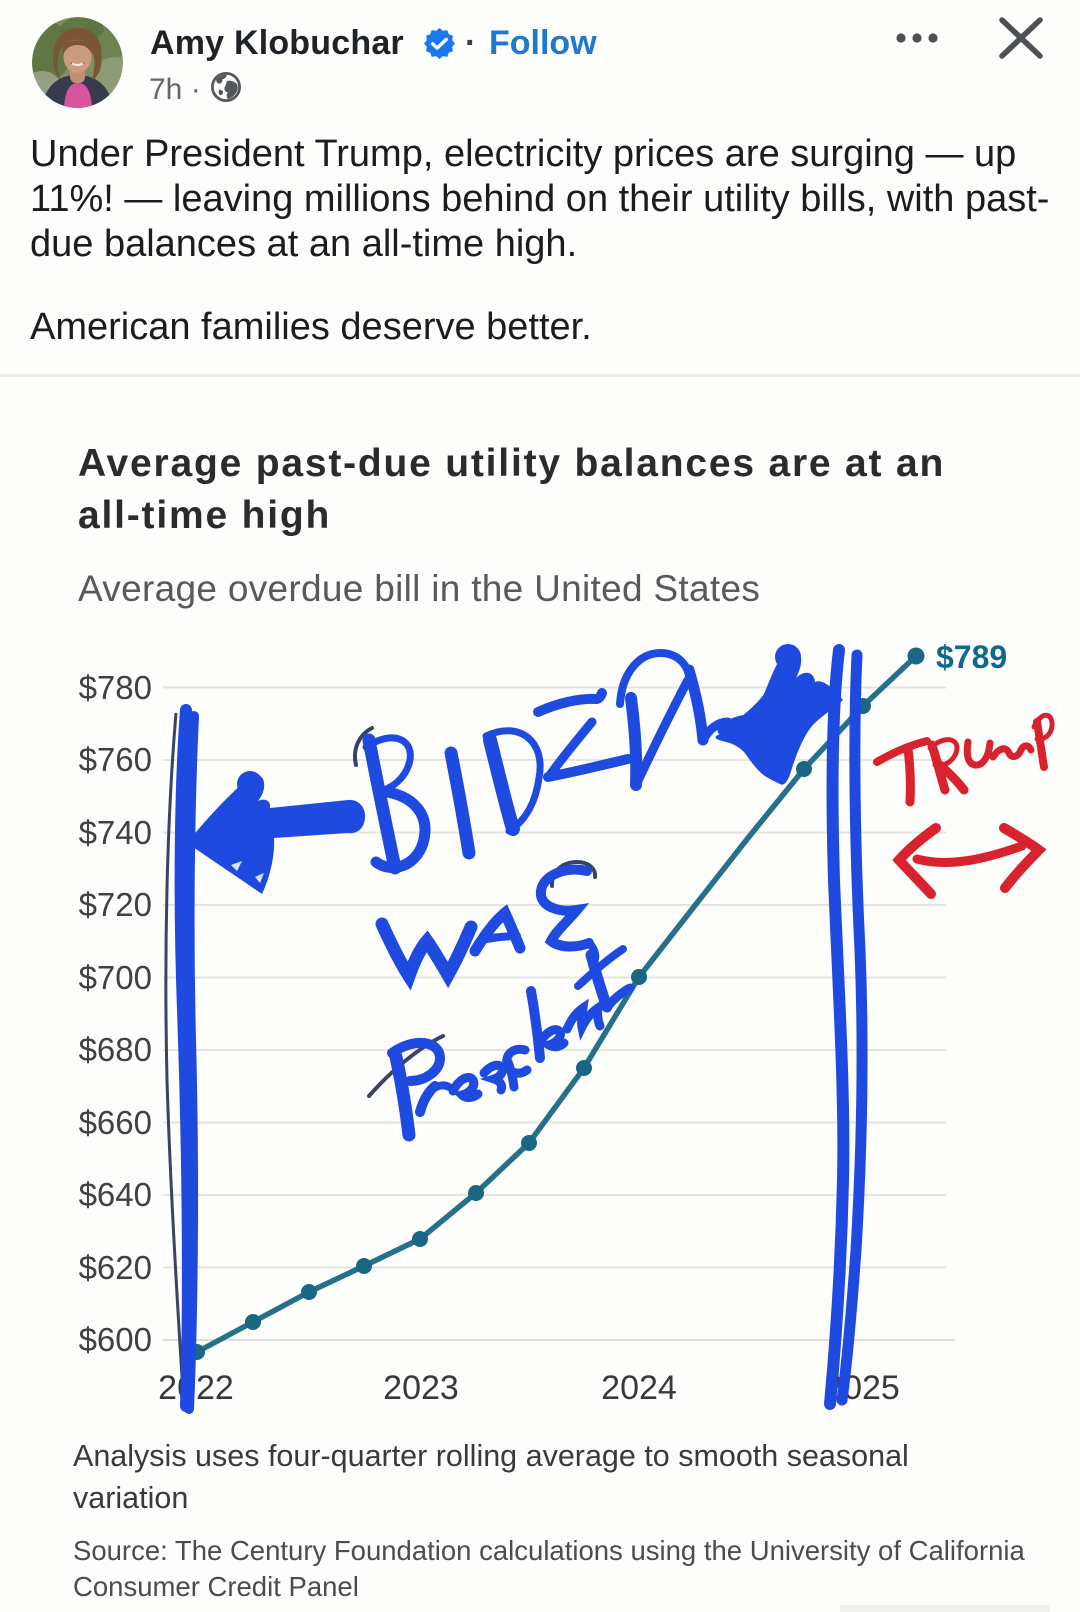  I want to click on svg-text: 2022, so click(196, 1388).